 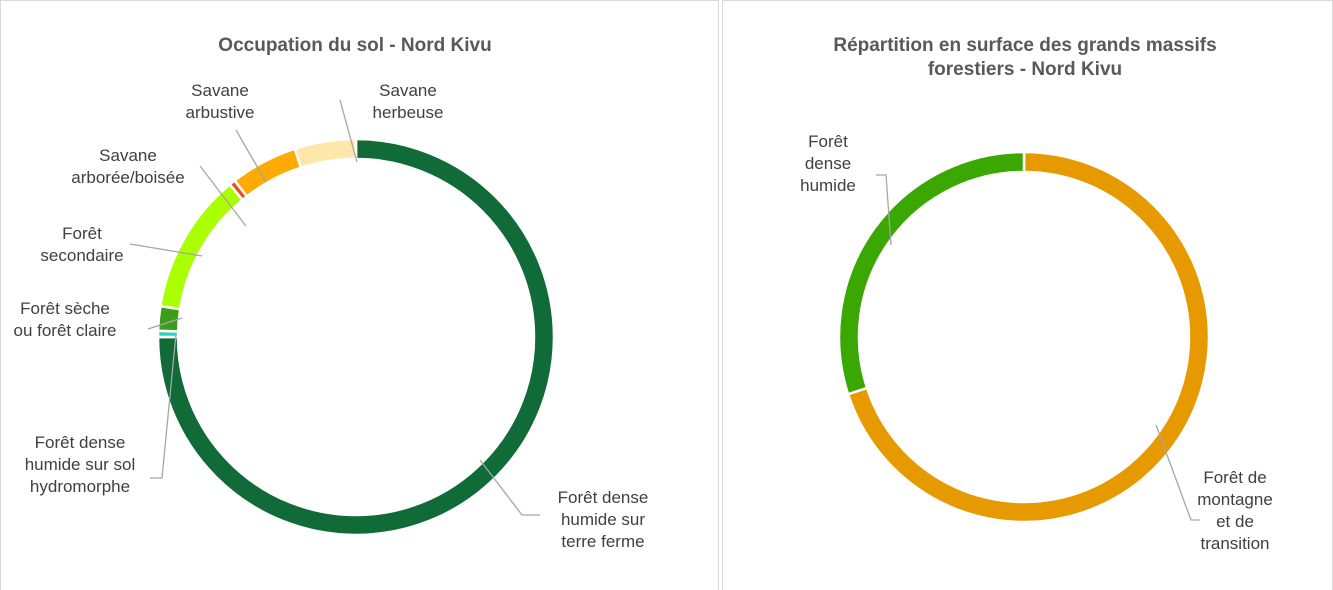 I want to click on slice-label: Forêt dense humide sur terre ferme, so click(x=603, y=519).